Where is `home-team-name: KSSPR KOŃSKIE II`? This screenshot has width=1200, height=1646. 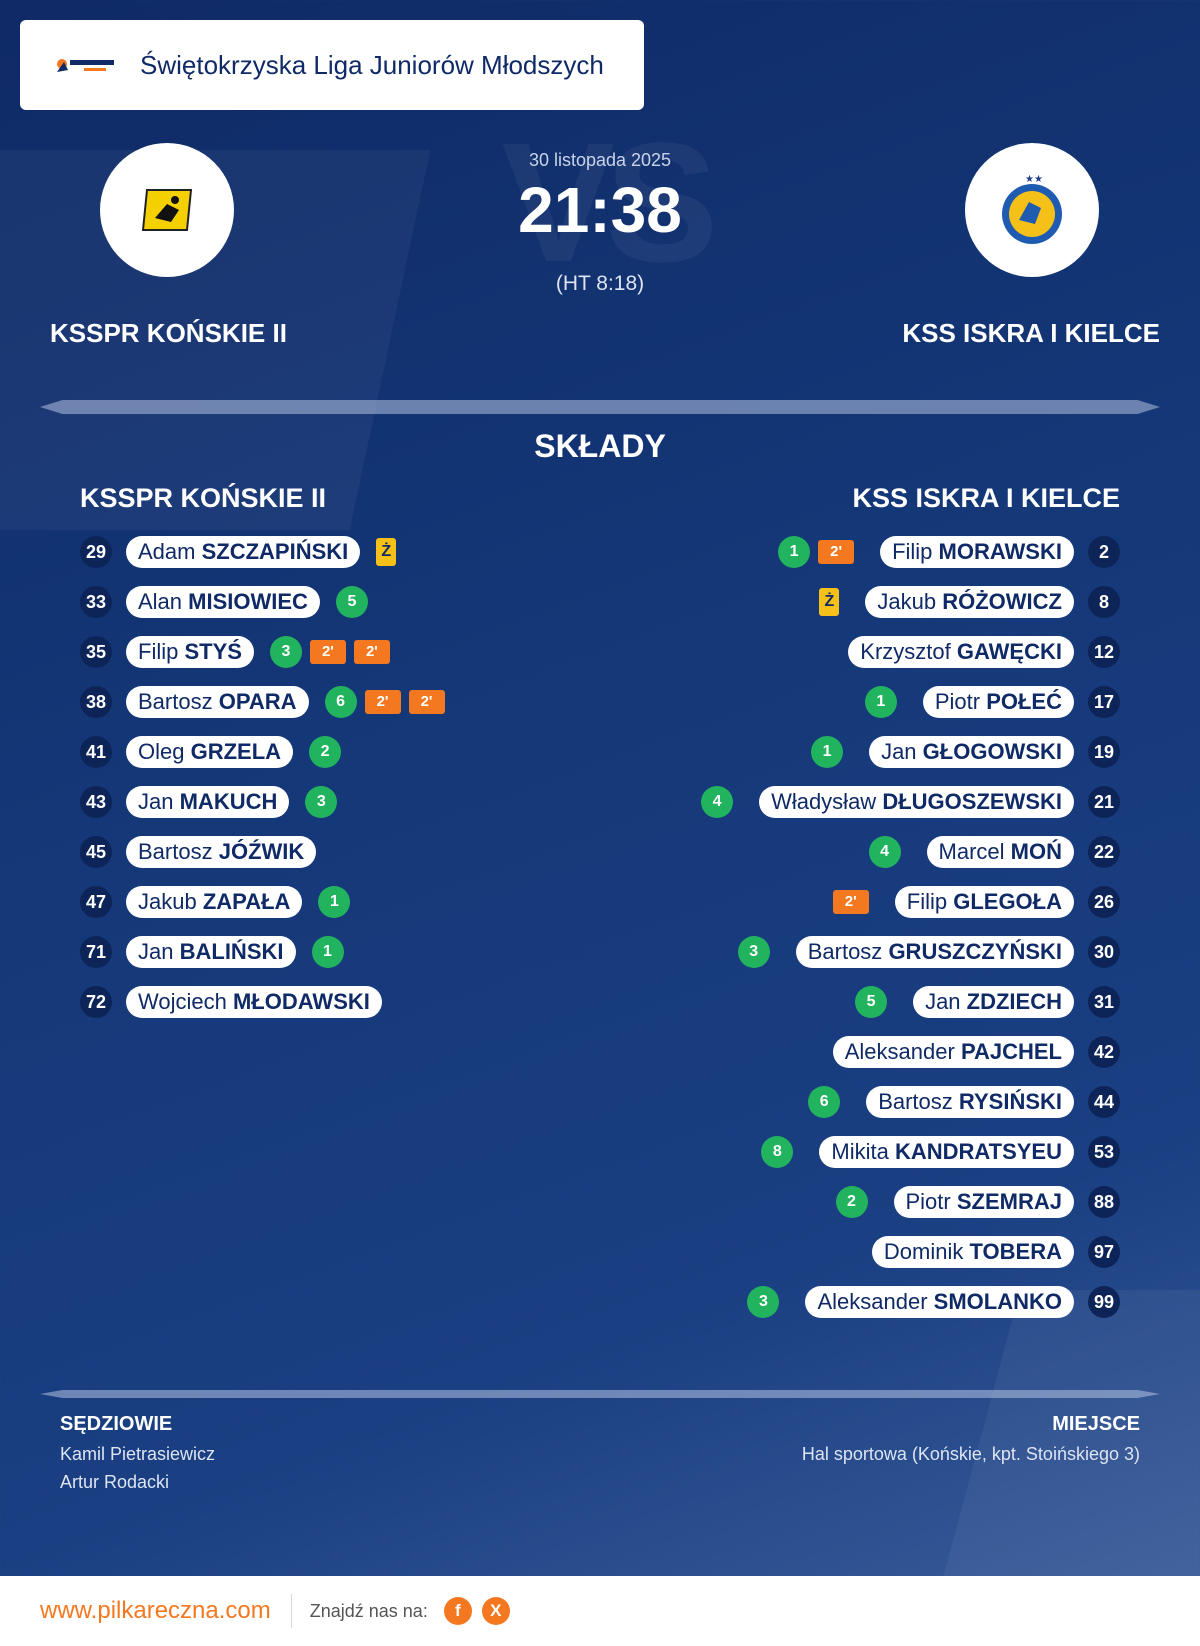 home-team-name: KSSPR KOŃSKIE II is located at coordinates (168, 333).